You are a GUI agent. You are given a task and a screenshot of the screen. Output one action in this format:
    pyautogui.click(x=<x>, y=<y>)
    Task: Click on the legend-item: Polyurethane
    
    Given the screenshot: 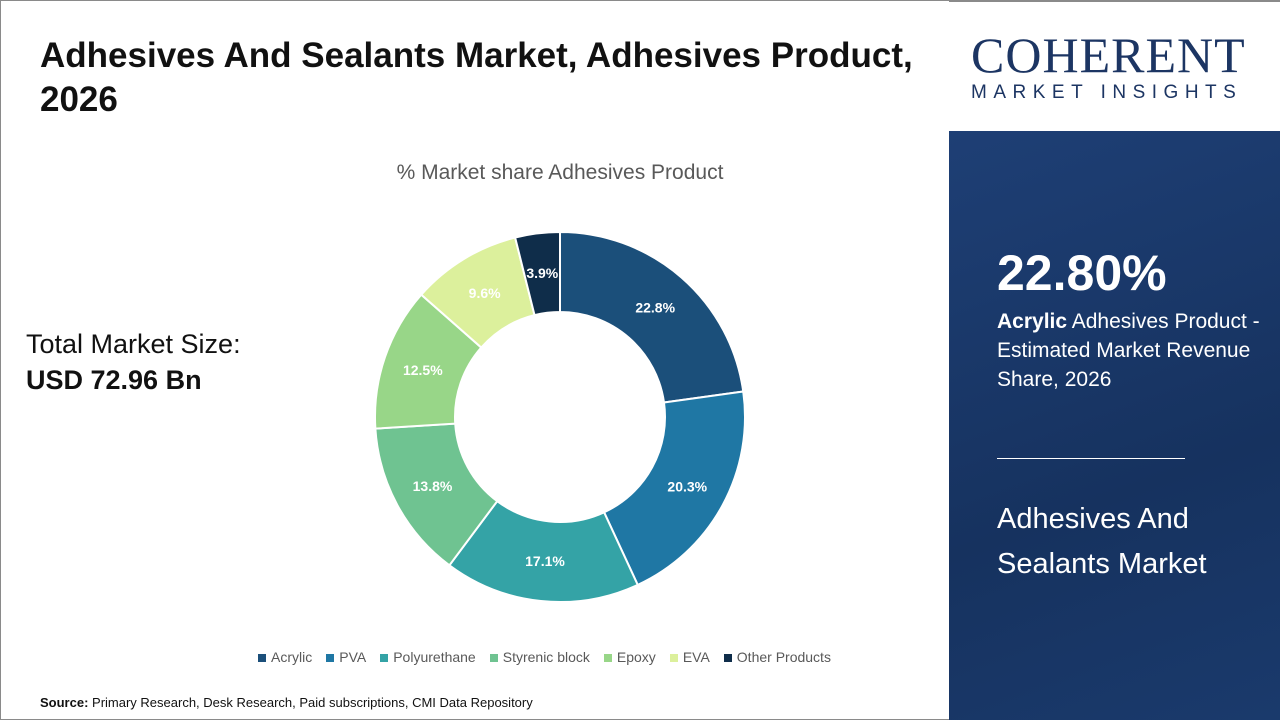 What is the action you would take?
    pyautogui.click(x=428, y=657)
    